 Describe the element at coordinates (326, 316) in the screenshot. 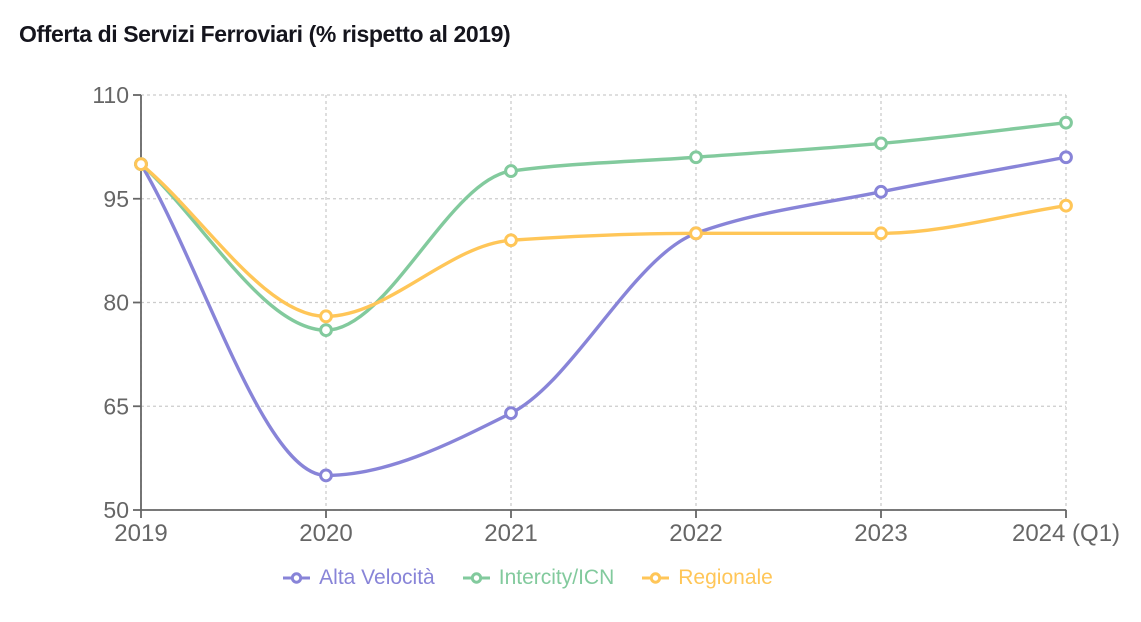

I see `data-point-regionale-2020` at that location.